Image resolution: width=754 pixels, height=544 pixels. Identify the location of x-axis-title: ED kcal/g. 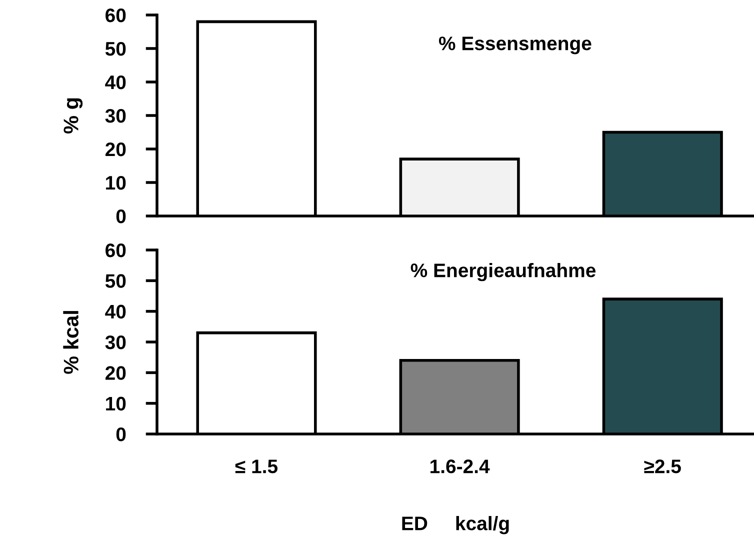
(455, 525).